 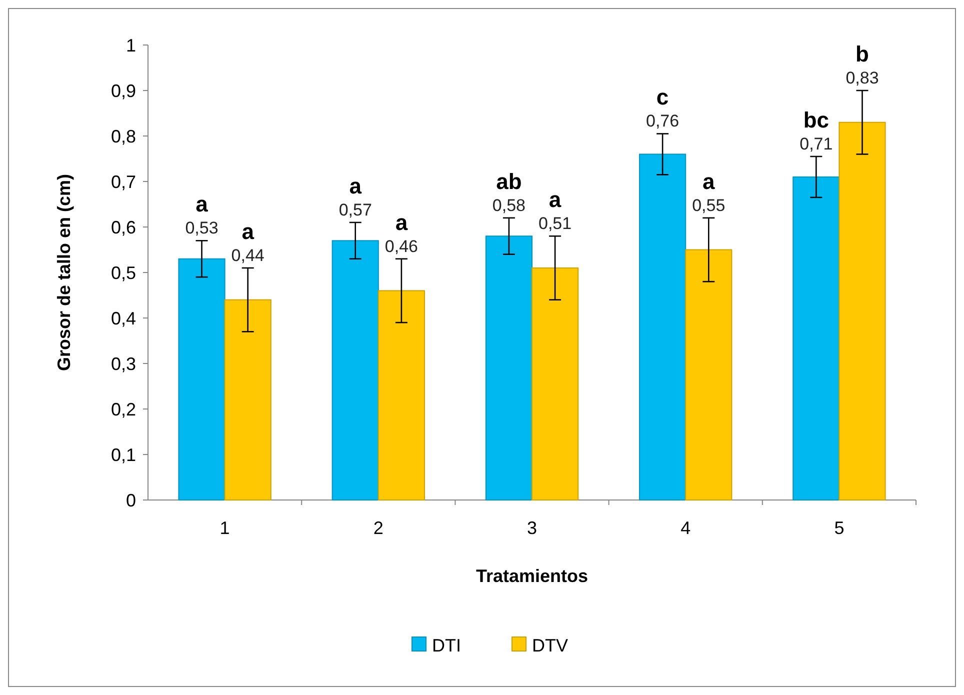 What do you see at coordinates (123, 364) in the screenshot?
I see `y-tick-label: 0,3` at bounding box center [123, 364].